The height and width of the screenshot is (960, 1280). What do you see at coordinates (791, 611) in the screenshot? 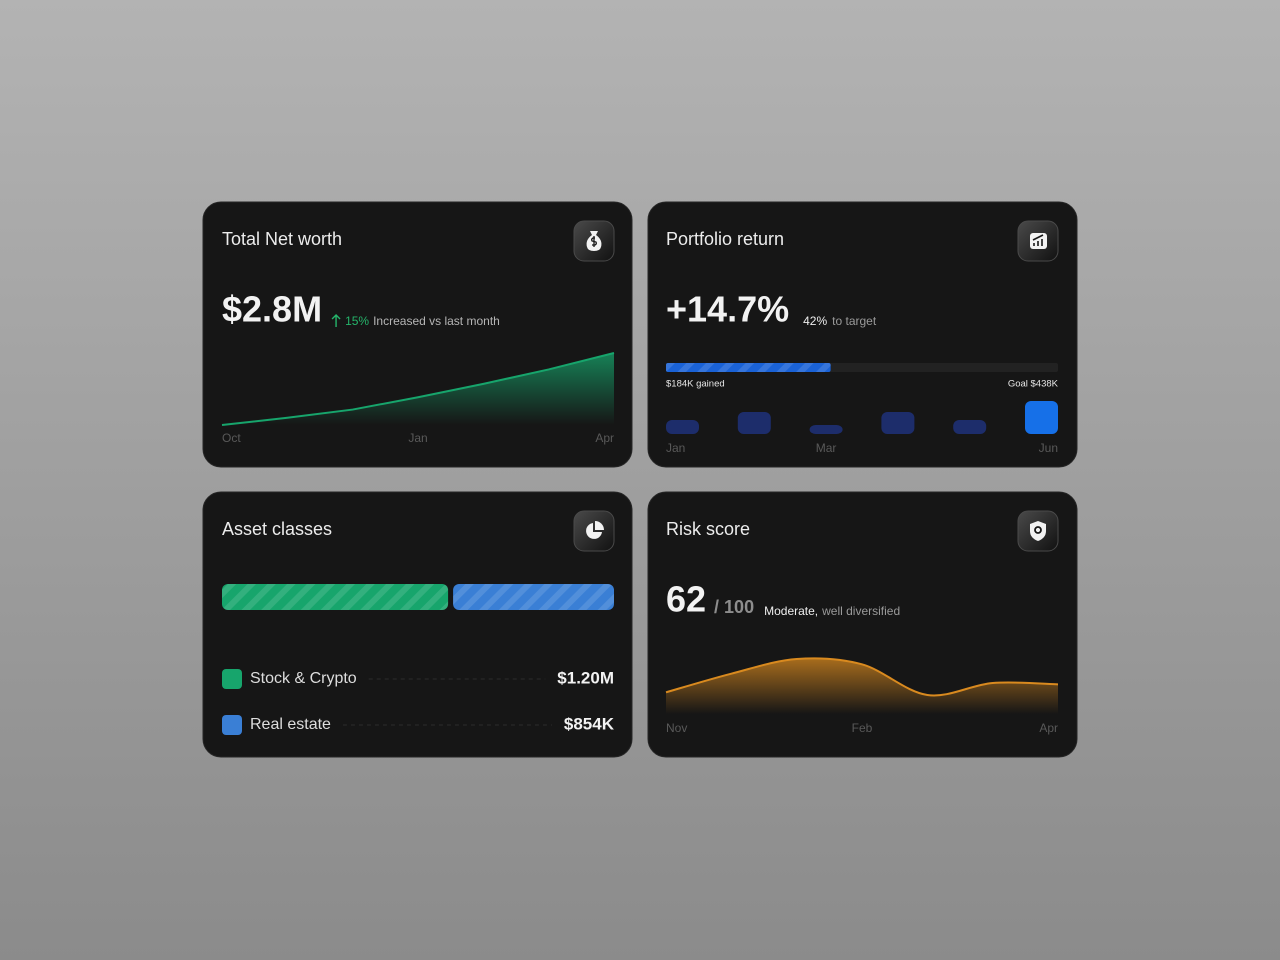
I see `rating-word: Moderate,` at bounding box center [791, 611].